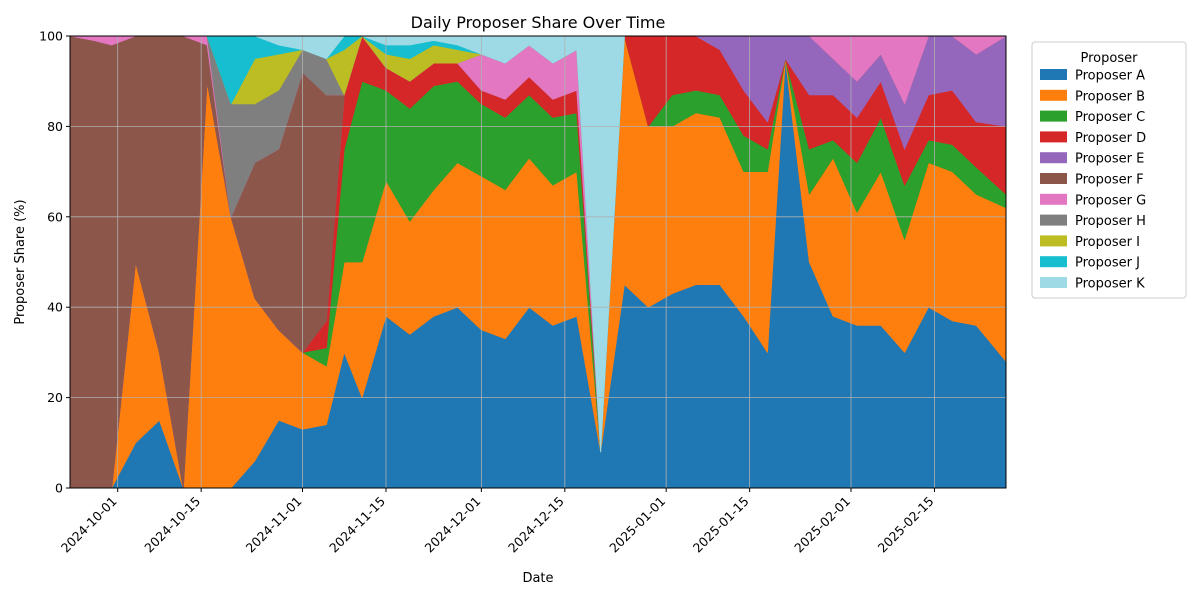 This screenshot has width=1200, height=604. Describe the element at coordinates (906, 525) in the screenshot. I see `x-tick-label: 2025-02-15` at that location.